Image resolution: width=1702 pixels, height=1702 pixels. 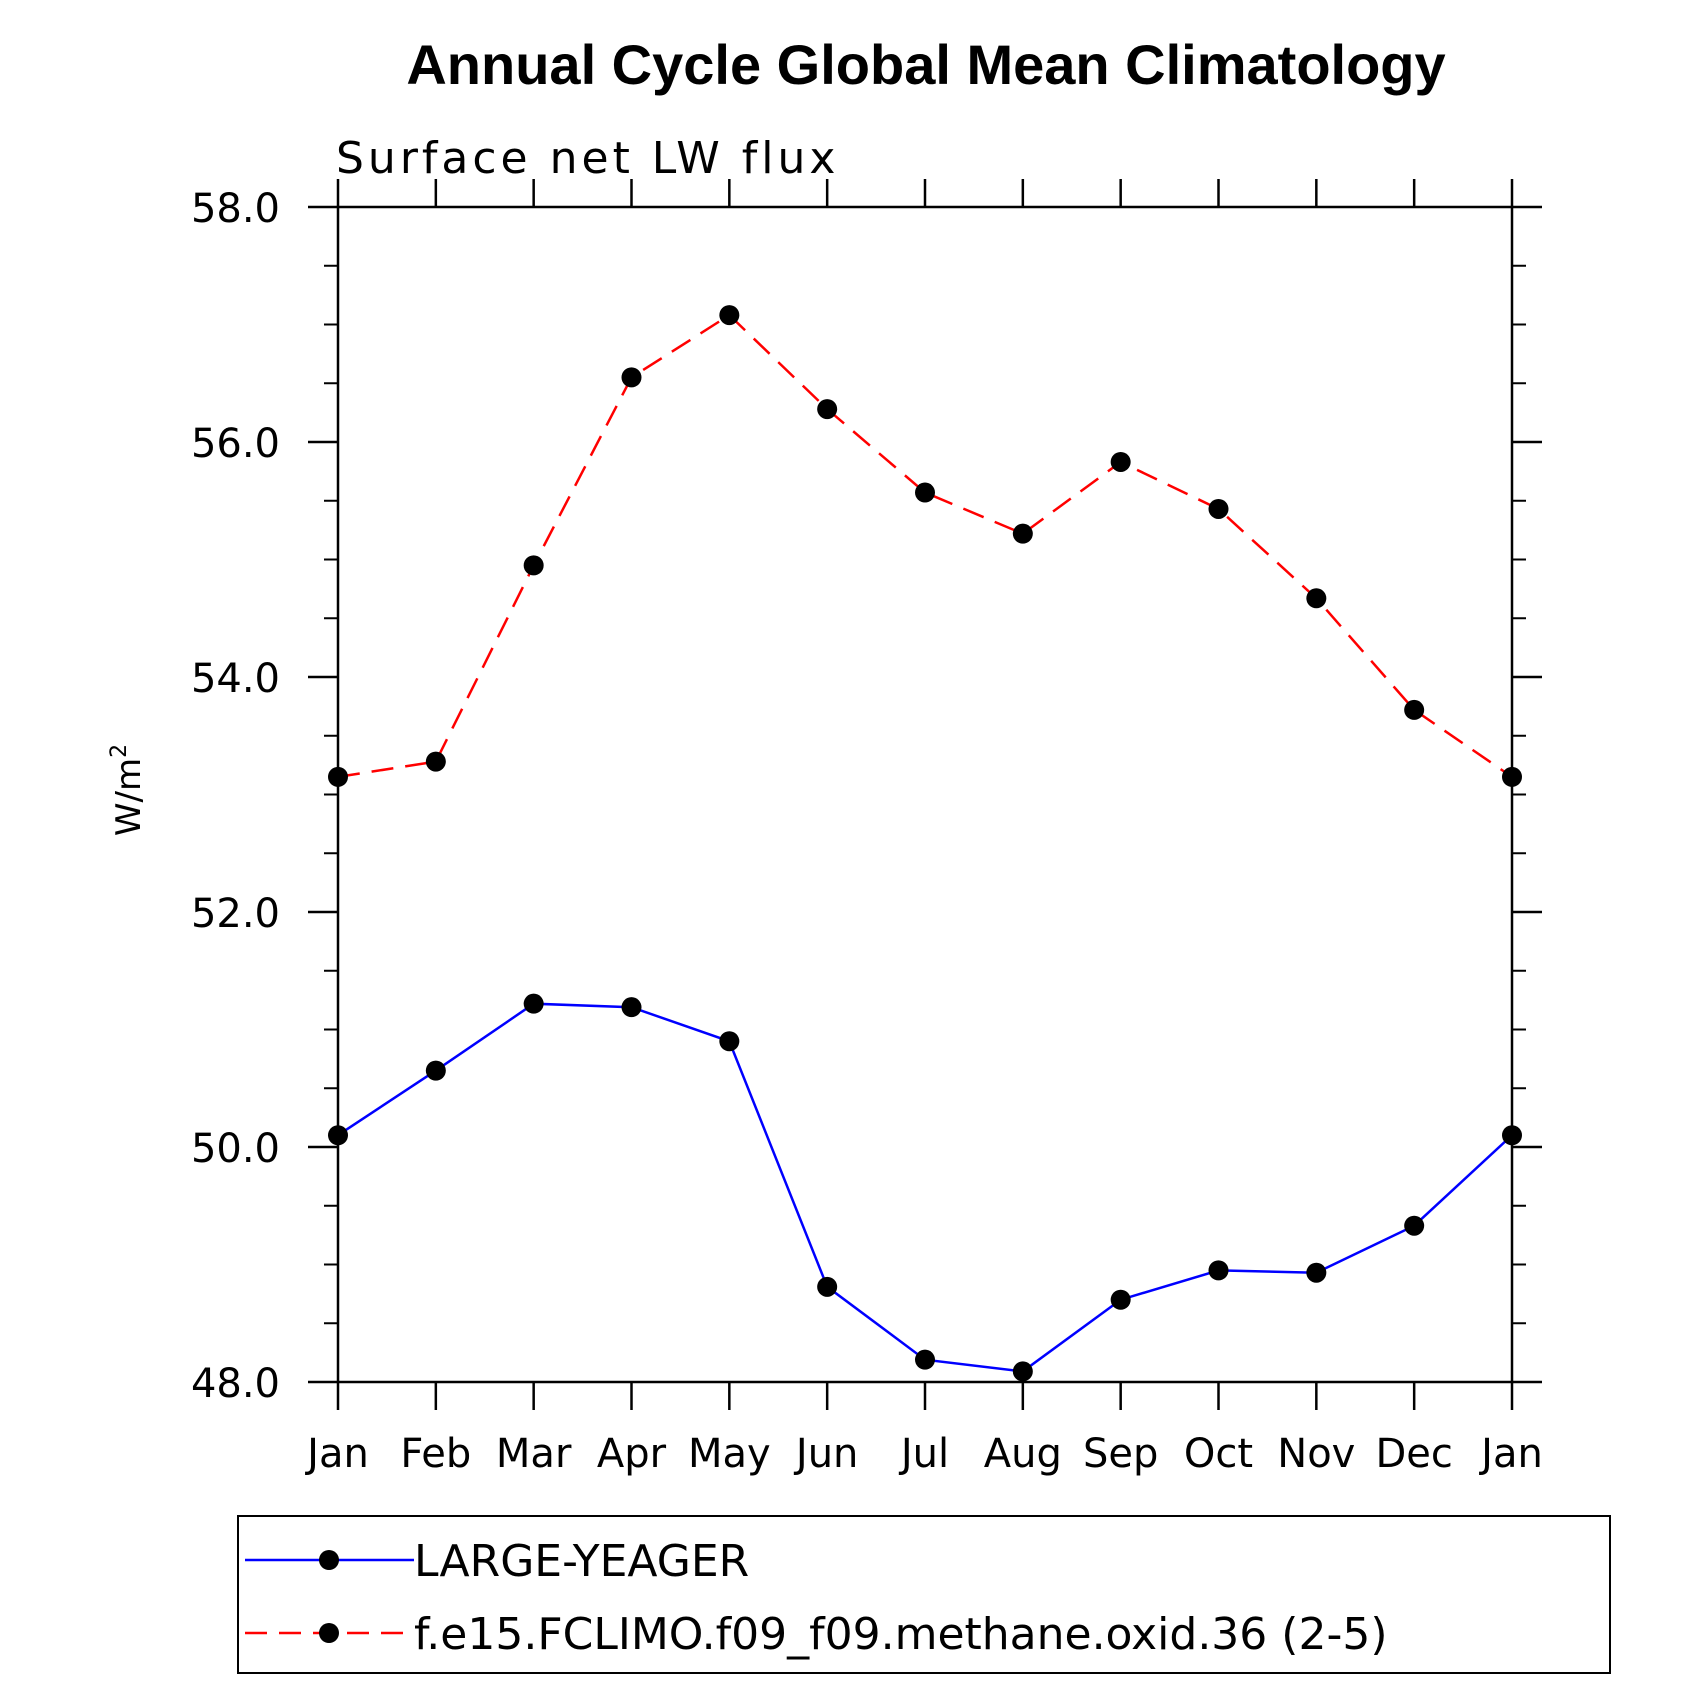 What do you see at coordinates (1316, 1454) in the screenshot?
I see `x-tick-label: Nov` at bounding box center [1316, 1454].